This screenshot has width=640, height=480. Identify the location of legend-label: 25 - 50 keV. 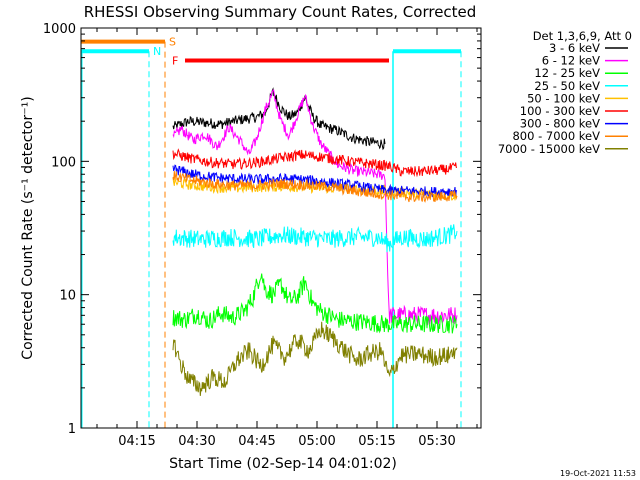
(567, 86).